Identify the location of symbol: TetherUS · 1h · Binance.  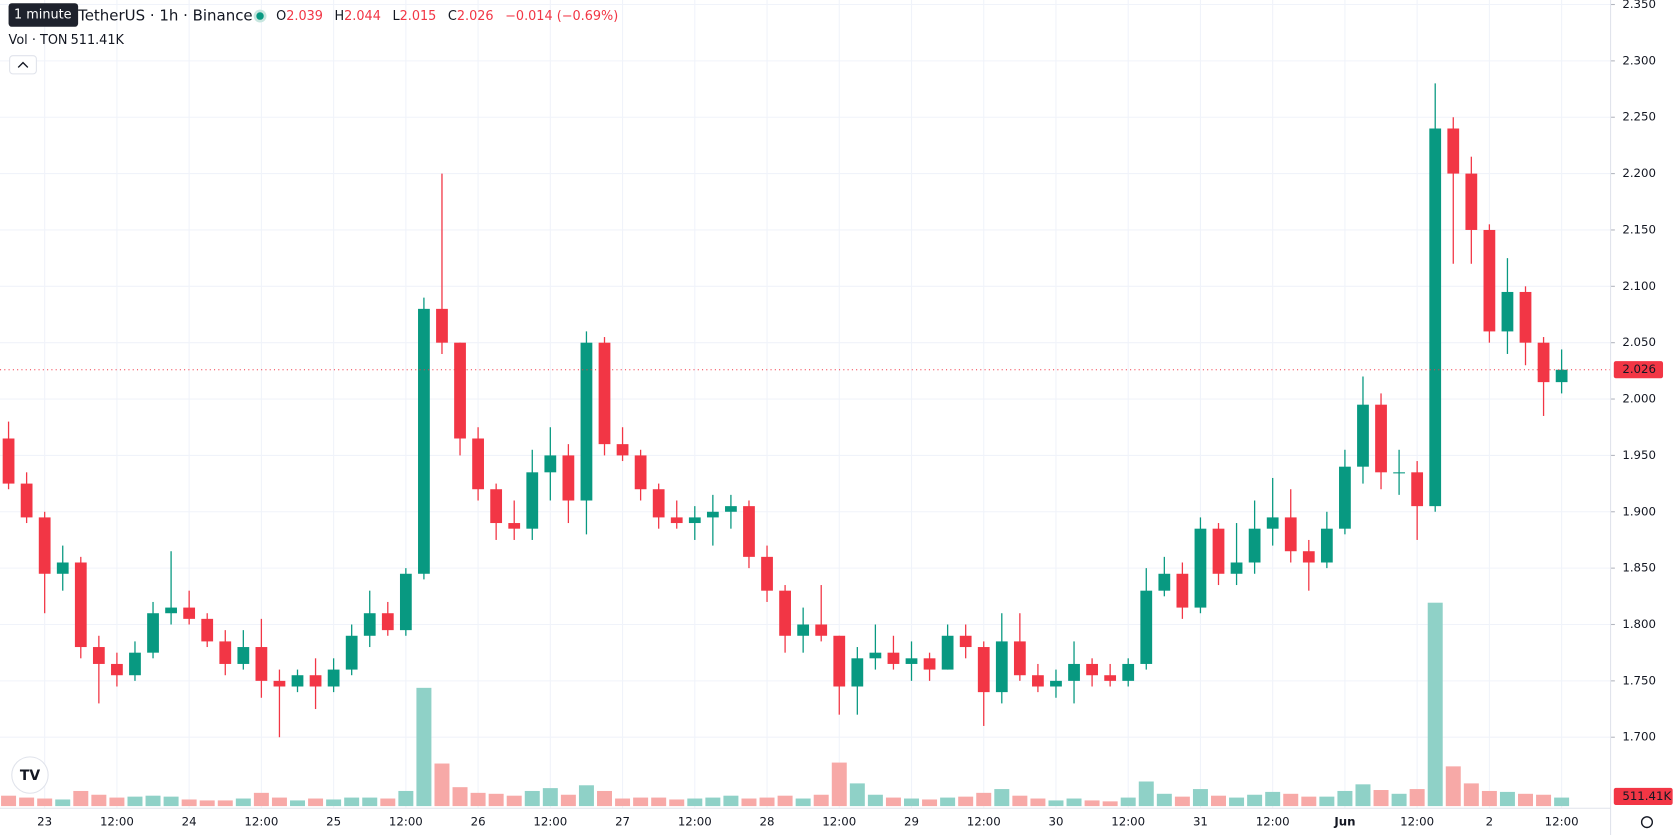
(165, 16).